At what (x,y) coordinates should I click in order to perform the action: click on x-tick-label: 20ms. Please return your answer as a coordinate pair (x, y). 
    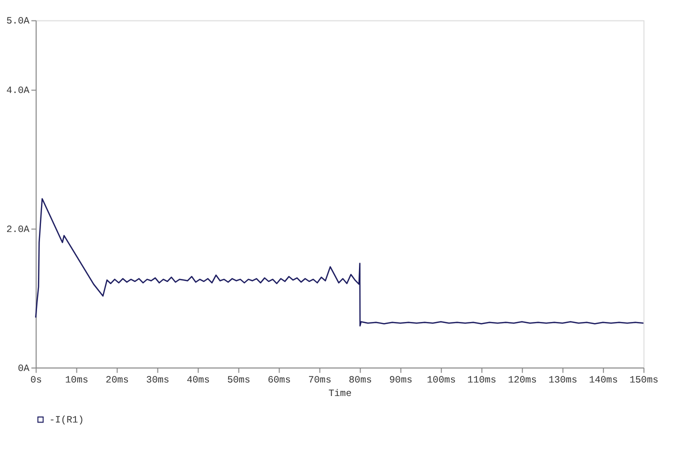
    Looking at the image, I should click on (117, 380).